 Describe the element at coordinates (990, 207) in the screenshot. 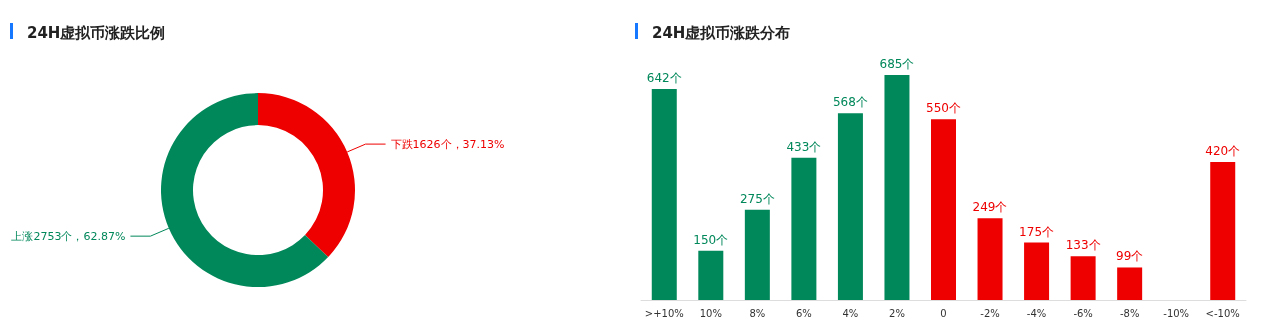

I see `data-label: 249个` at that location.